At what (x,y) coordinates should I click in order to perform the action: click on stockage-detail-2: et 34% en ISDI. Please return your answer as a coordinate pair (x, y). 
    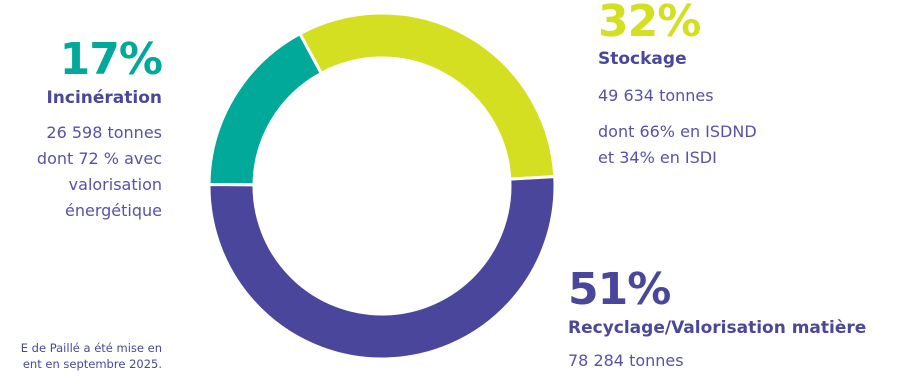
    Looking at the image, I should click on (657, 157).